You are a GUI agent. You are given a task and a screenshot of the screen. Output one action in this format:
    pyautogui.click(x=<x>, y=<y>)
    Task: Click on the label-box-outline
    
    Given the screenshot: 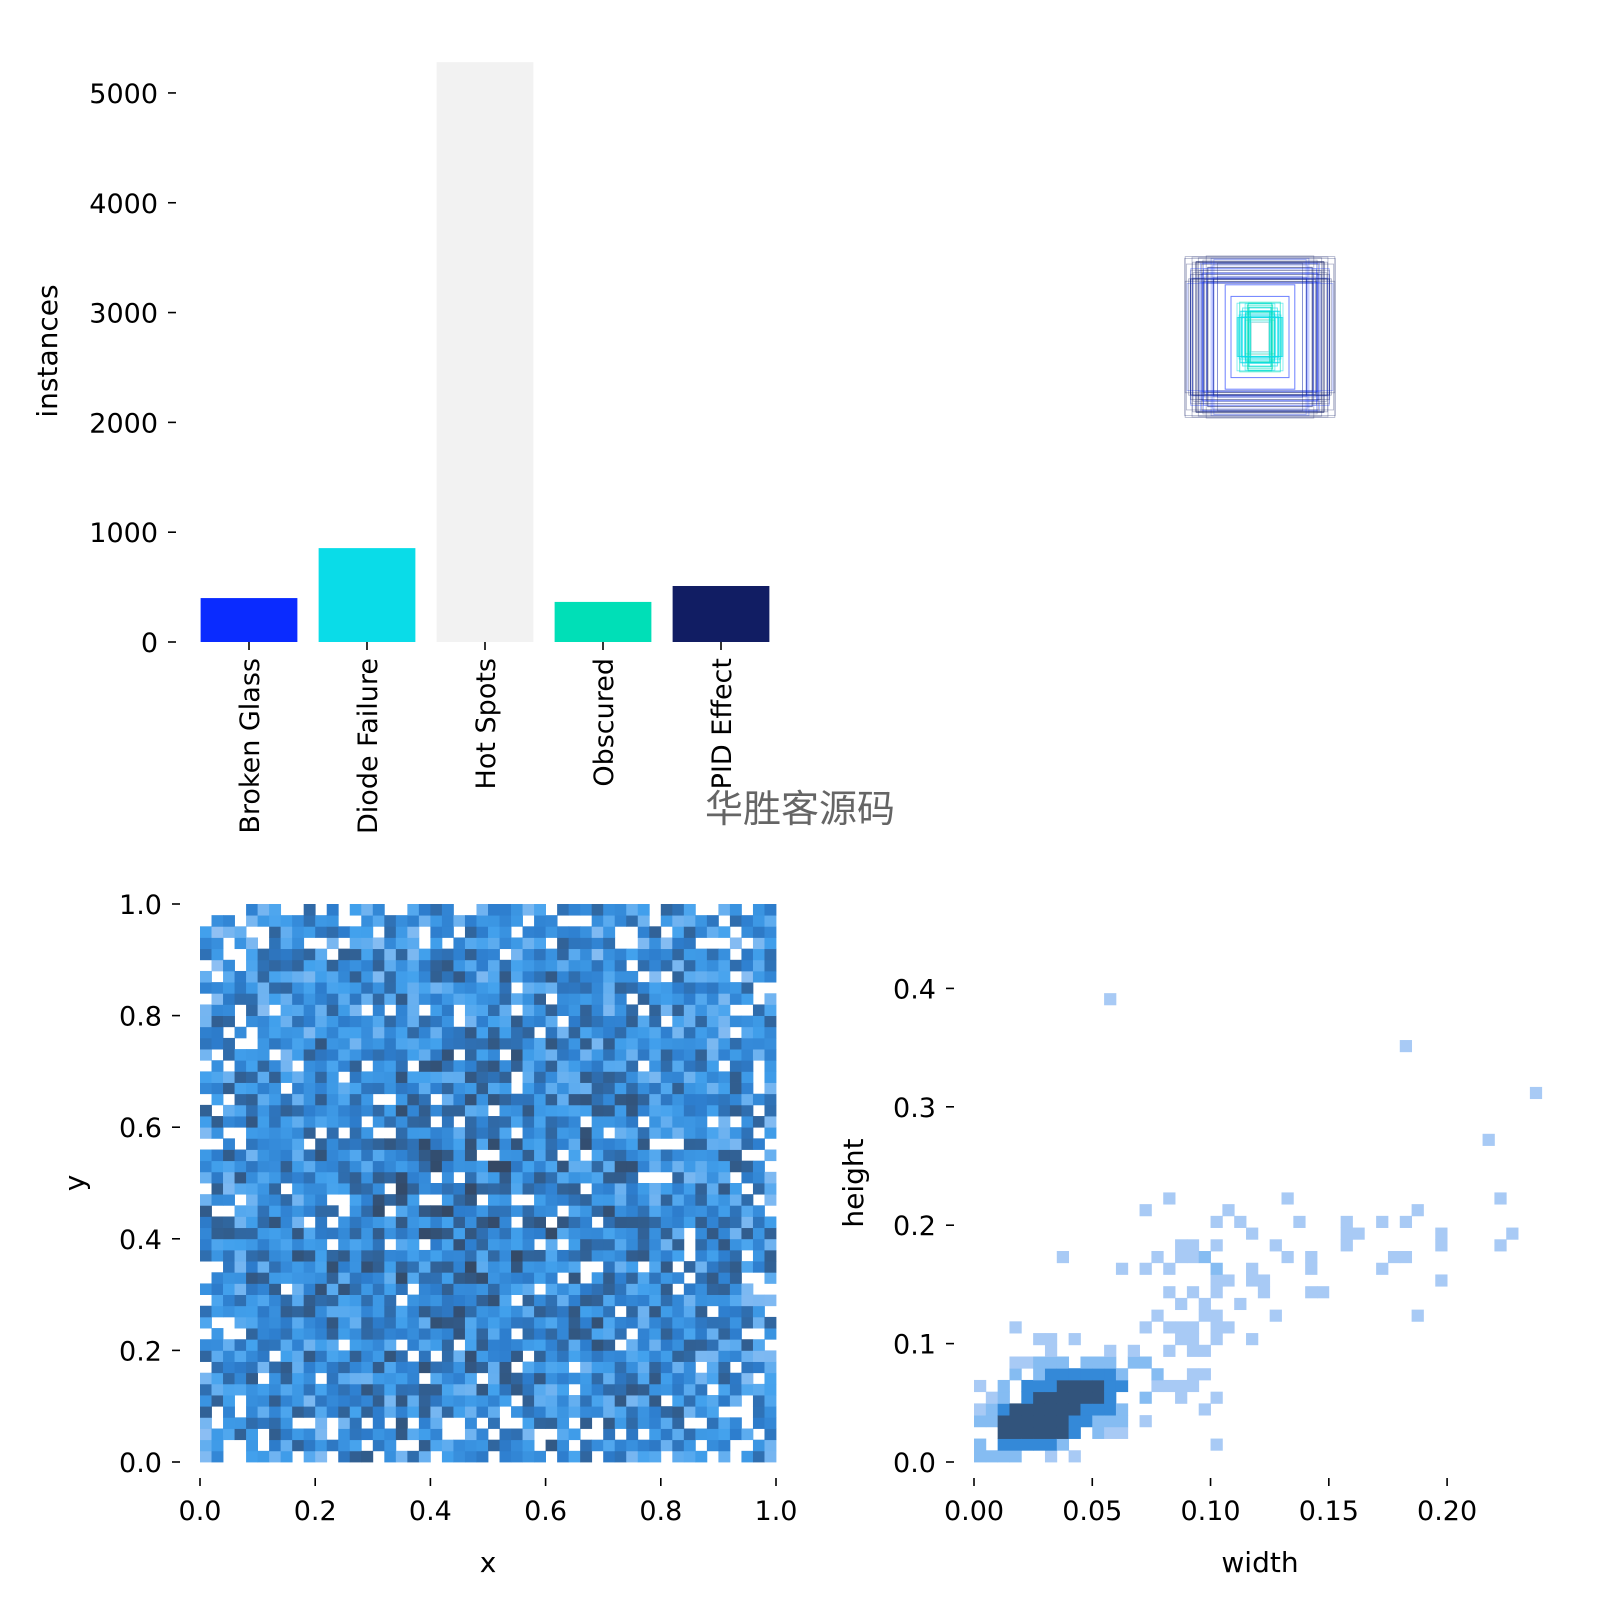 What is the action you would take?
    pyautogui.click(x=1260, y=337)
    